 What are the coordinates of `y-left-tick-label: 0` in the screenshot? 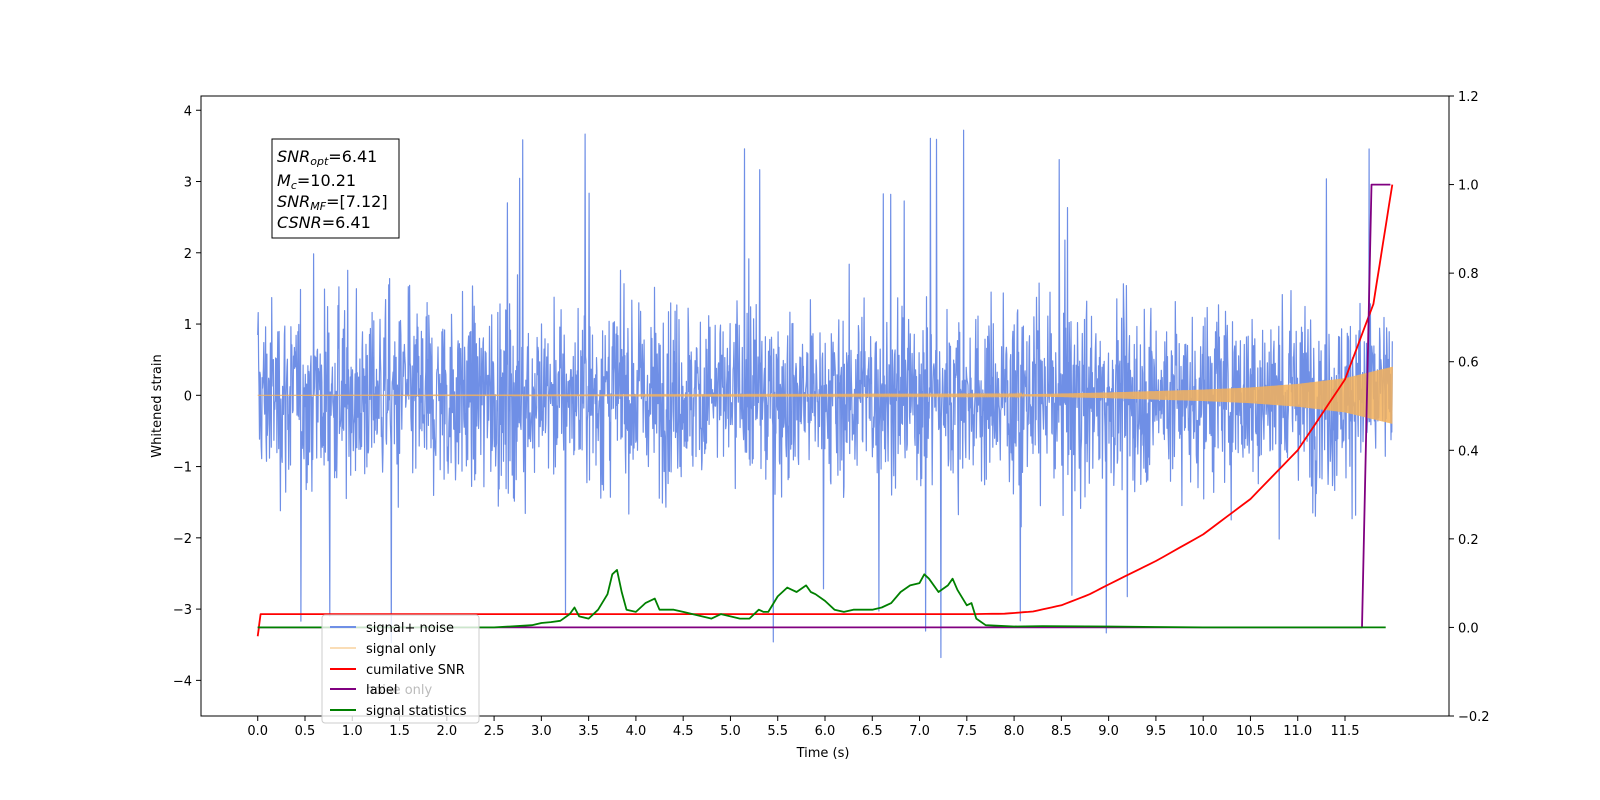 It's located at (188, 396).